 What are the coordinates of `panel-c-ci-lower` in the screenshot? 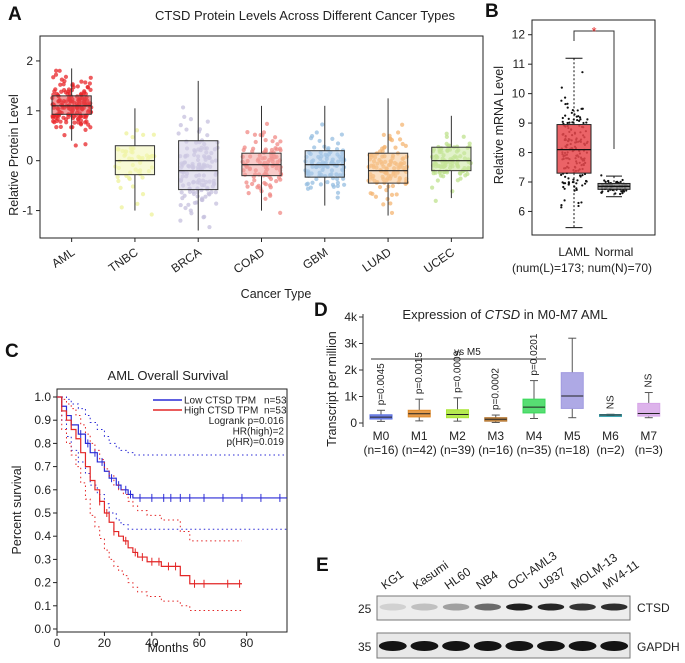 It's located at (149, 503).